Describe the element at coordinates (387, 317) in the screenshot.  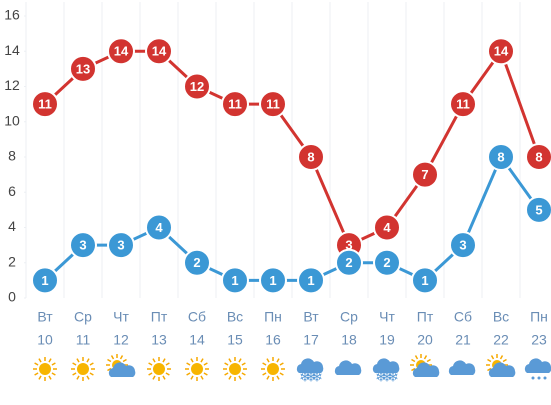
I see `x-tick-label: Чт` at that location.